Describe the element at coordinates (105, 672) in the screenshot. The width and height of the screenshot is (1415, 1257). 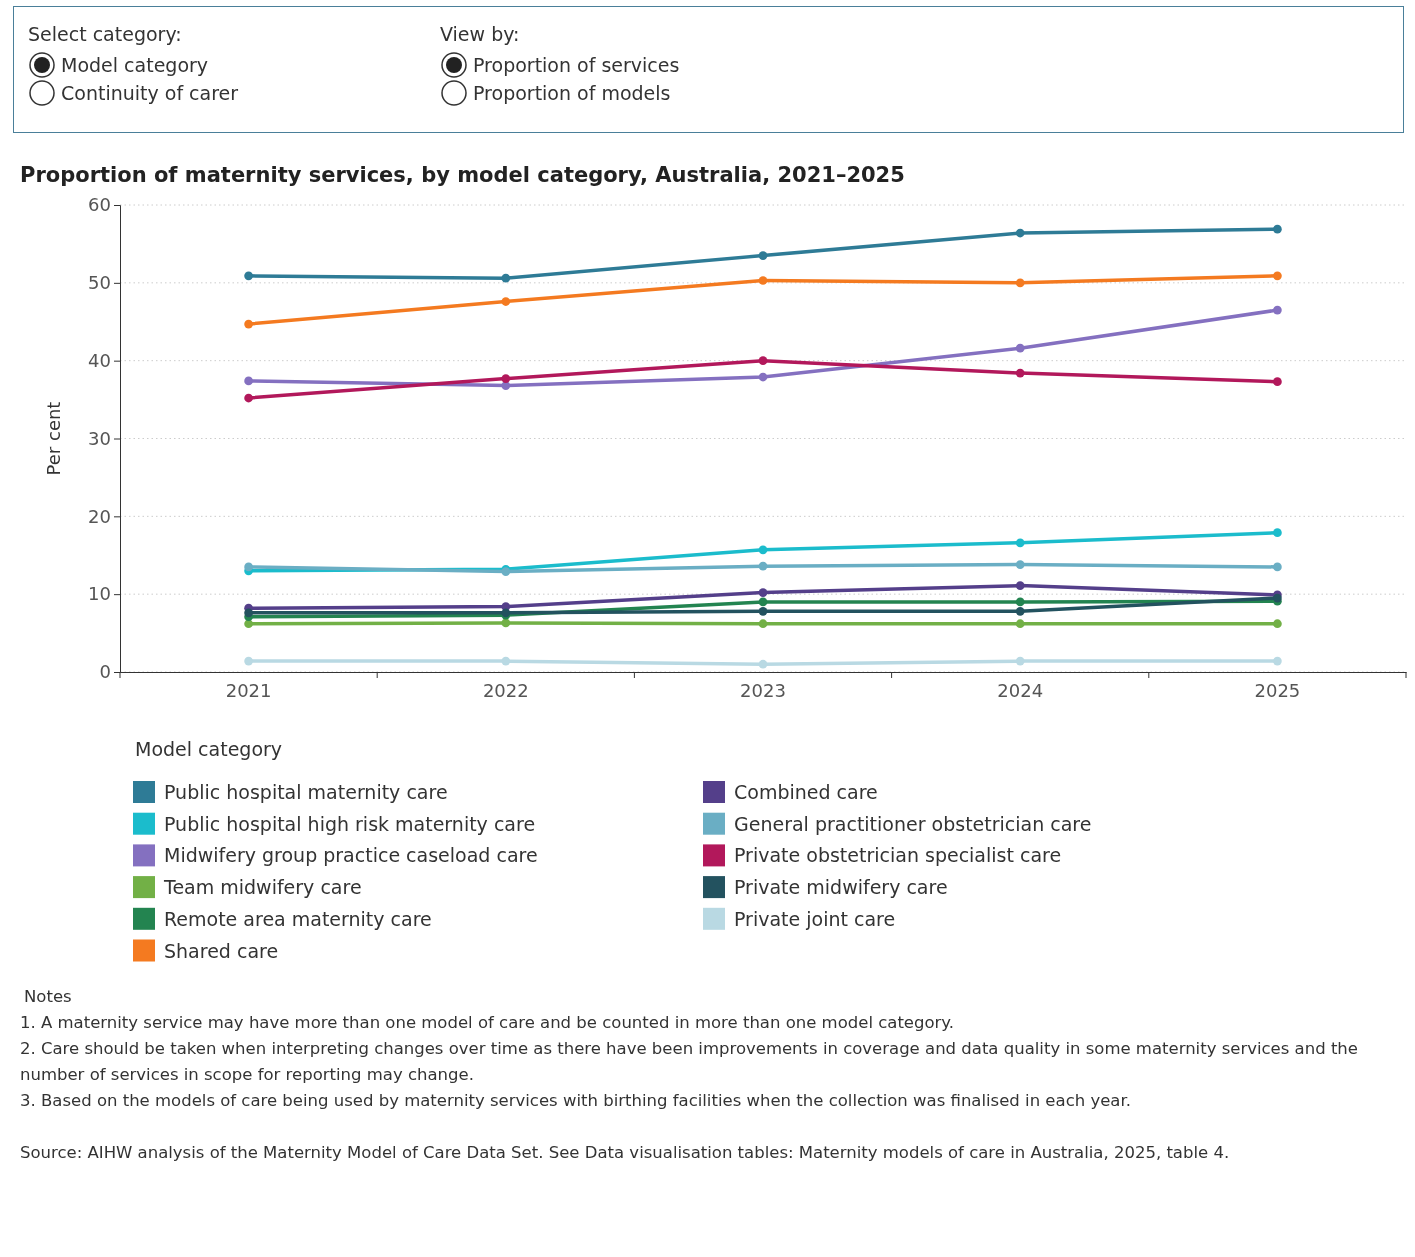
I see `y-tick-label: 0` at that location.